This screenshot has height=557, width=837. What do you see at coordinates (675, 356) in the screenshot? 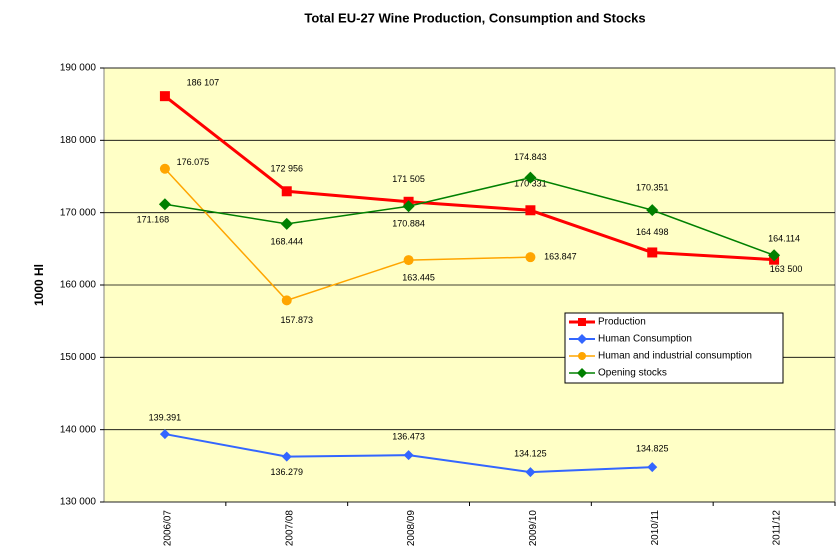
I see `legend-label: Human and industrial consumption` at bounding box center [675, 356].